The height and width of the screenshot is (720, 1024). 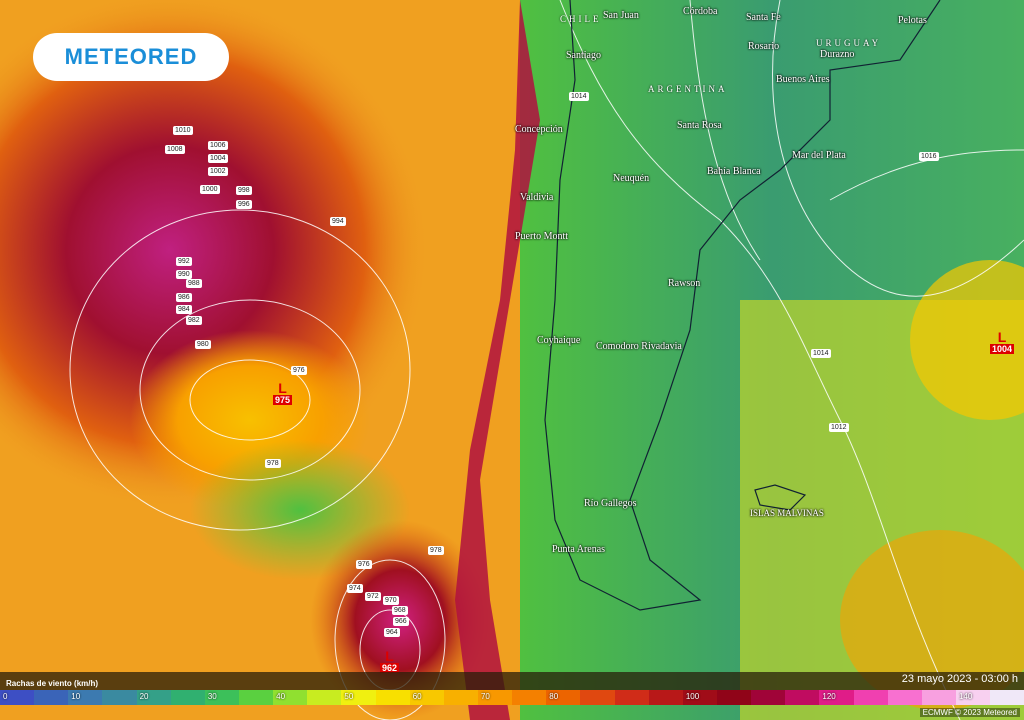 I want to click on scale-label: 30, so click(x=212, y=696).